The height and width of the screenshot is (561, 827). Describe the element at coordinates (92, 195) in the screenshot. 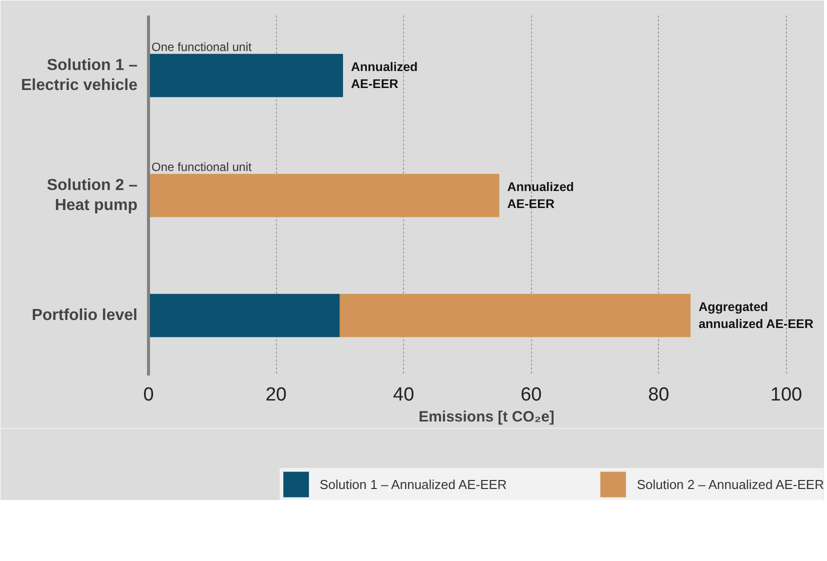

I see `y-tick-label: Solution 2 – Heat pump` at that location.